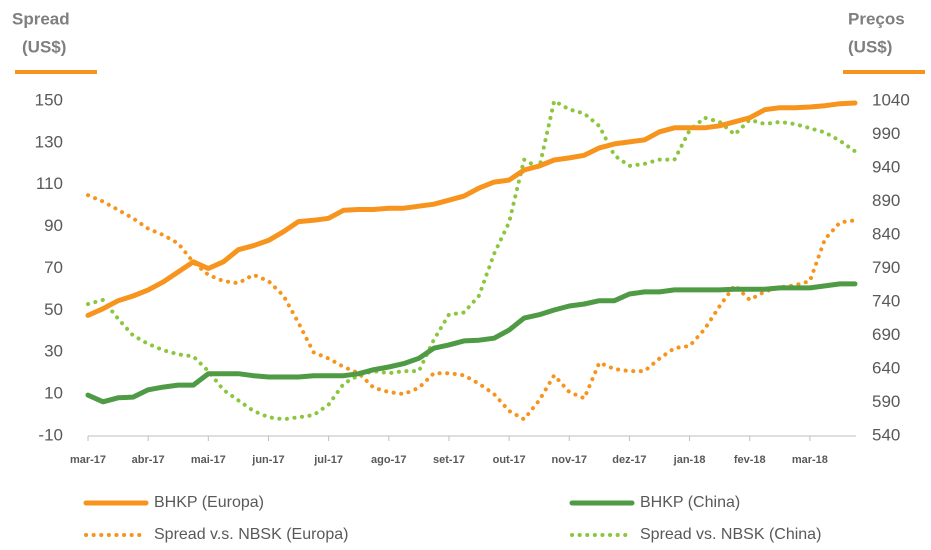 The image size is (931, 550). Describe the element at coordinates (730, 534) in the screenshot. I see `legend-label: Spread vs. NBSK (China)` at that location.